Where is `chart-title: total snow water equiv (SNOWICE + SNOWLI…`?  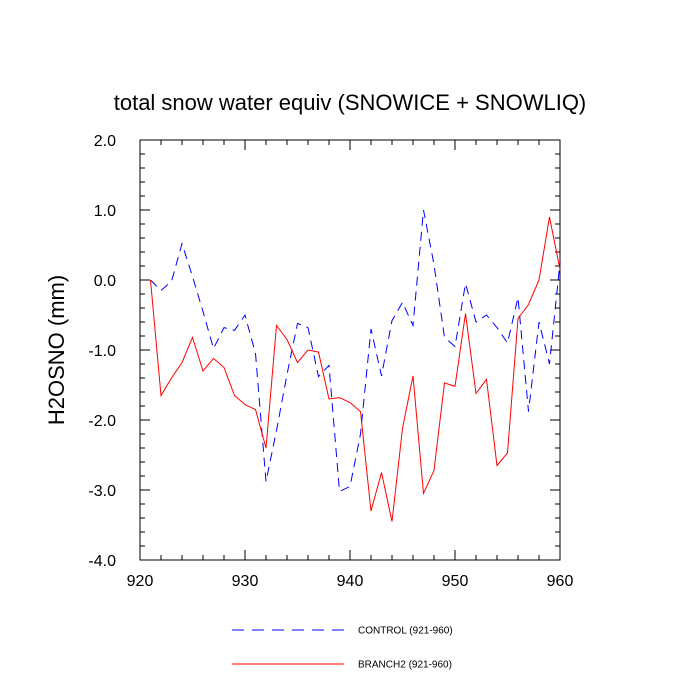
chart-title: total snow water equiv (SNOWICE + SNOWLI… is located at coordinates (350, 102).